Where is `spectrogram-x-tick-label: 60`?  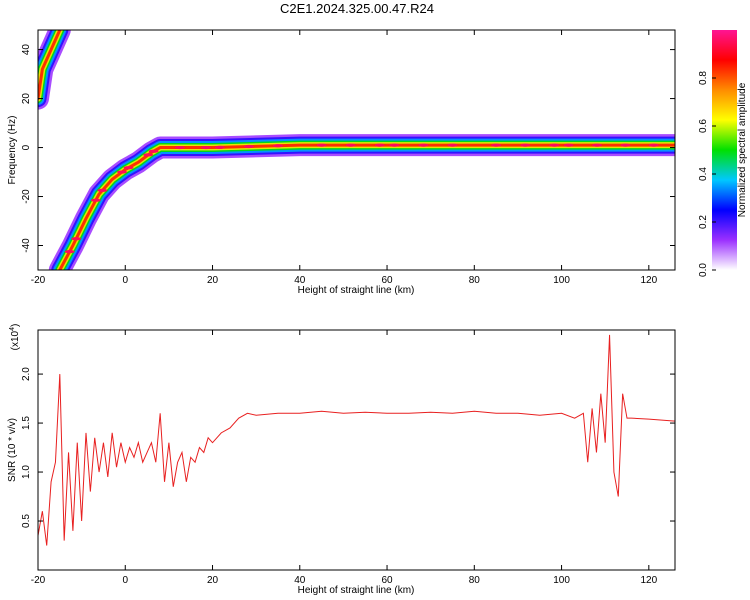
spectrogram-x-tick-label: 60 is located at coordinates (387, 280).